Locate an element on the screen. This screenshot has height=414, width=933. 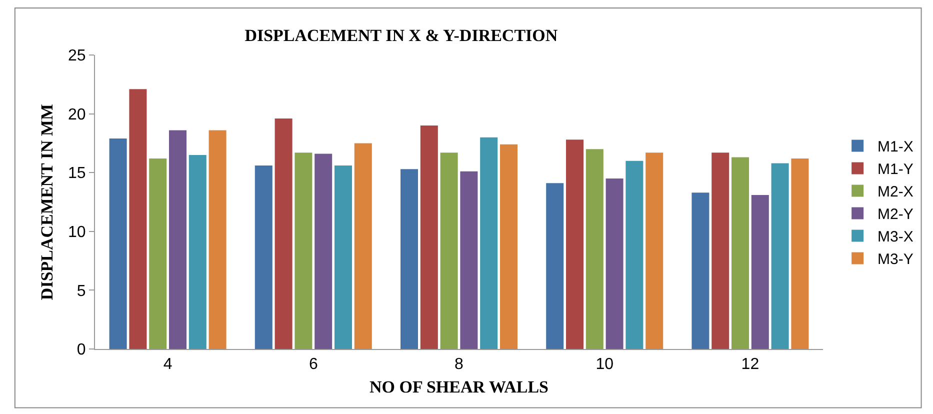
x-tick-label: 8 is located at coordinates (459, 365).